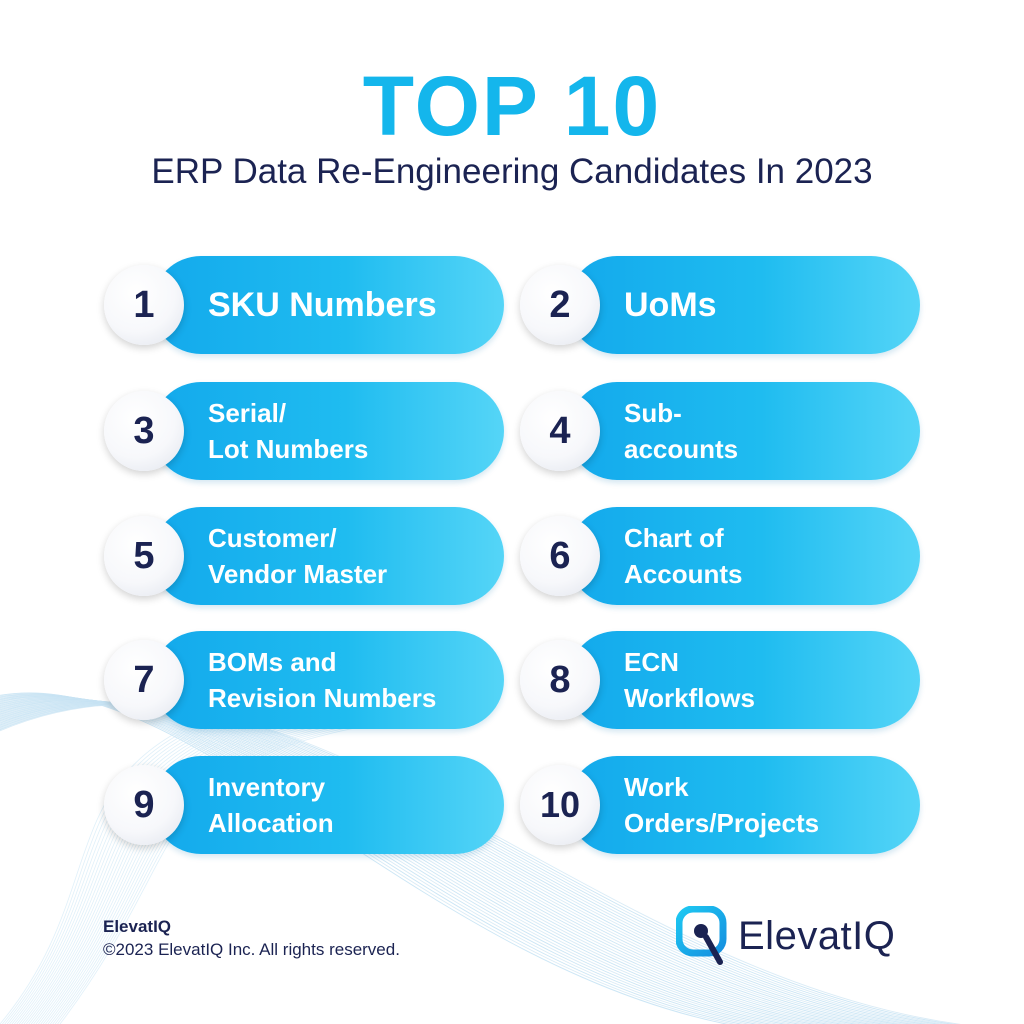  What do you see at coordinates (144, 431) in the screenshot?
I see `item-number: 3` at bounding box center [144, 431].